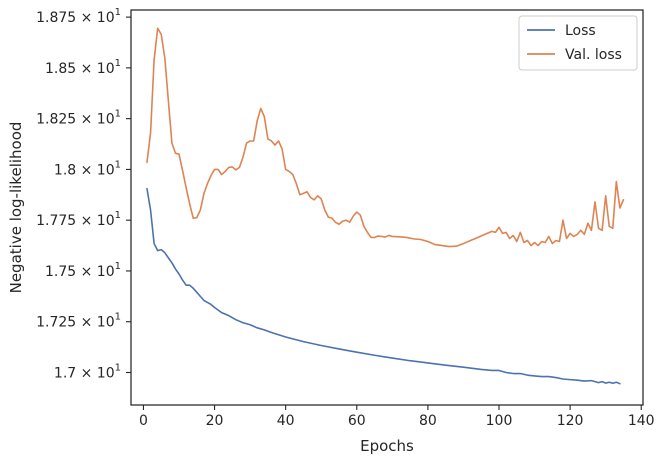  I want to click on y-tick-label: 1.875 × 10¹, so click(78, 16).